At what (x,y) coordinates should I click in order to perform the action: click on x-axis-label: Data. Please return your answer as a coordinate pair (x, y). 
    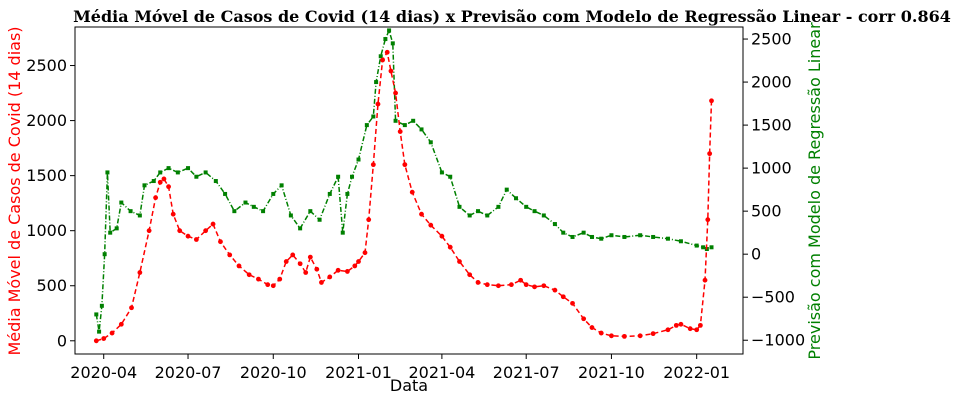
    Looking at the image, I should click on (409, 385).